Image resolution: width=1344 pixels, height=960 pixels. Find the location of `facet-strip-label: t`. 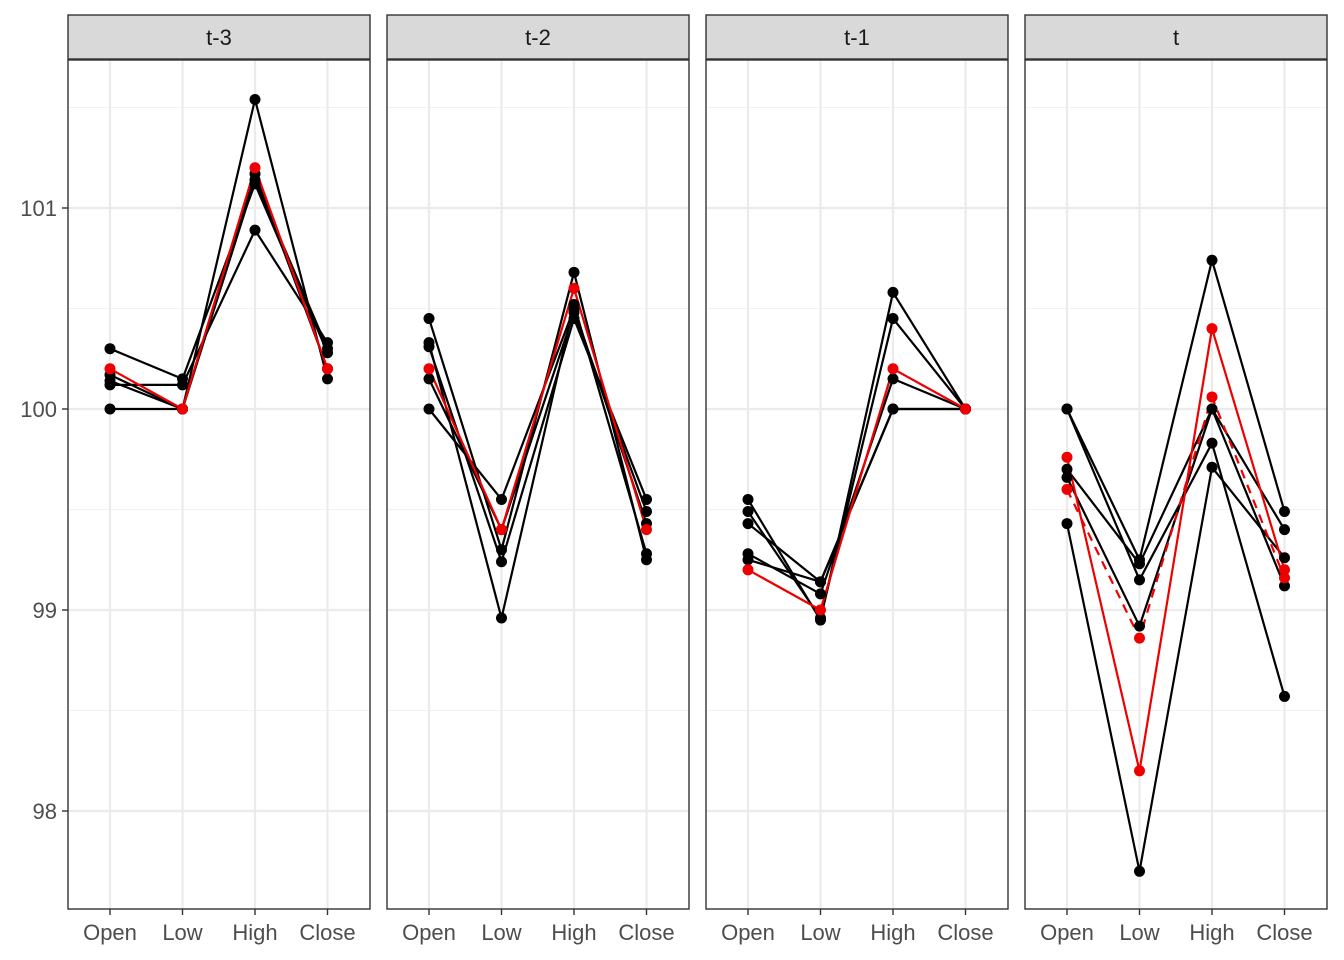

facet-strip-label: t is located at coordinates (1176, 37).